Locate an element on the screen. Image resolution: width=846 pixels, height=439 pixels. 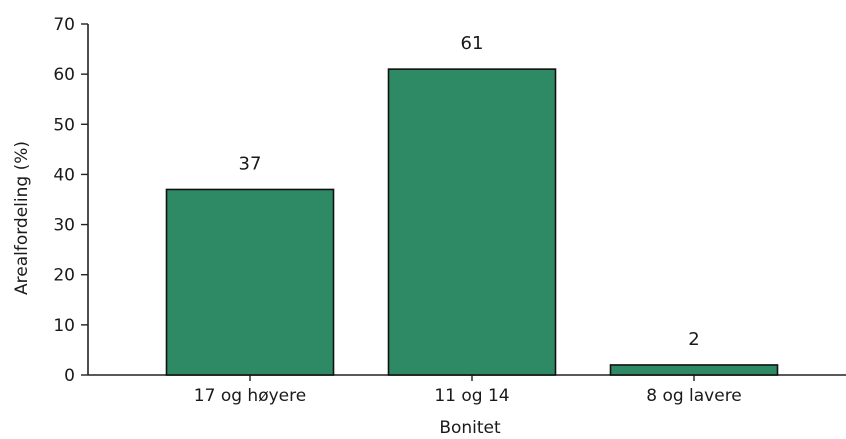
y-tick-label: 0 is located at coordinates (69, 376).